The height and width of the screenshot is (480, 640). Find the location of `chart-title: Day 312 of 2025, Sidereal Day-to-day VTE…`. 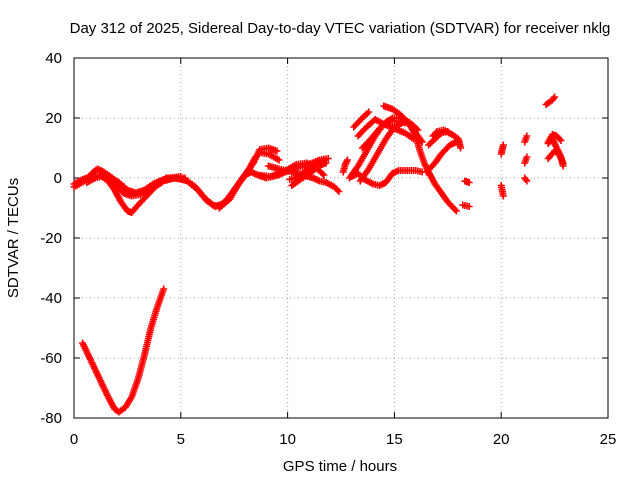

chart-title: Day 312 of 2025, Sidereal Day-to-day VTE… is located at coordinates (340, 28).